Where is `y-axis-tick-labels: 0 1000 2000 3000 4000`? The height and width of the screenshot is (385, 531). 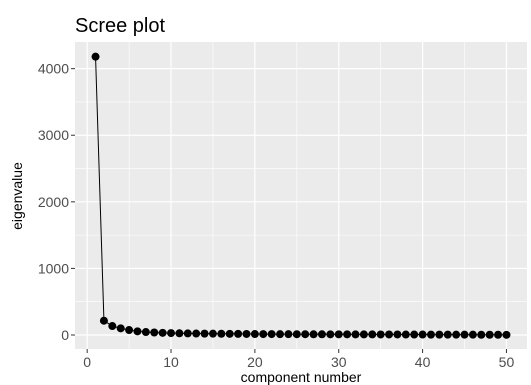 y-axis-tick-labels: 0 1000 2000 3000 4000 is located at coordinates (53, 202).